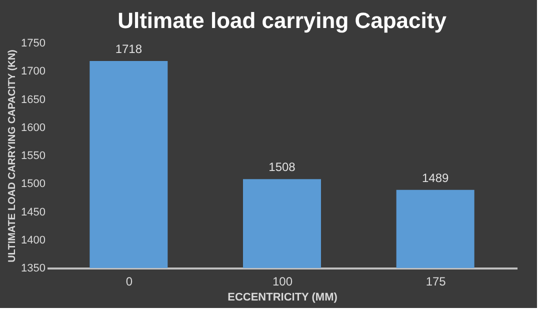 The height and width of the screenshot is (332, 559). What do you see at coordinates (282, 281) in the screenshot?
I see `x-tick-label: 100` at bounding box center [282, 281].